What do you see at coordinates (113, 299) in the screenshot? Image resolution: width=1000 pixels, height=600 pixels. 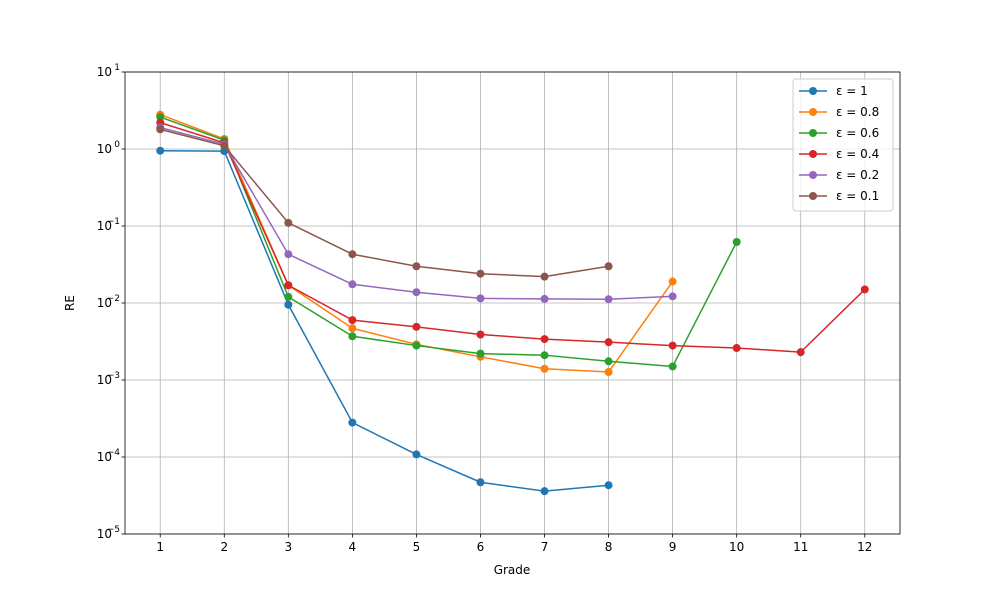 I see `y-tick-exponent: −2` at bounding box center [113, 299].